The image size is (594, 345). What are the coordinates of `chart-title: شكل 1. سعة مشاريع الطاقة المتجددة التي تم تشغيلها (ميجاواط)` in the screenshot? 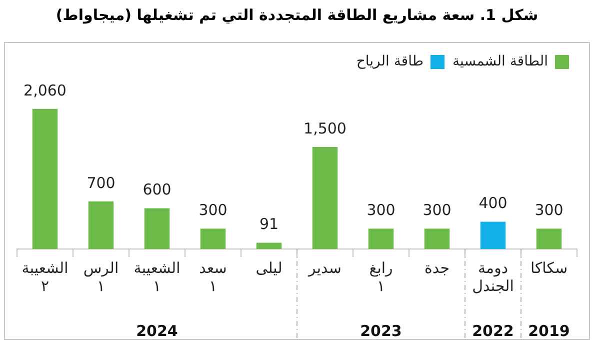 It's located at (297, 15).